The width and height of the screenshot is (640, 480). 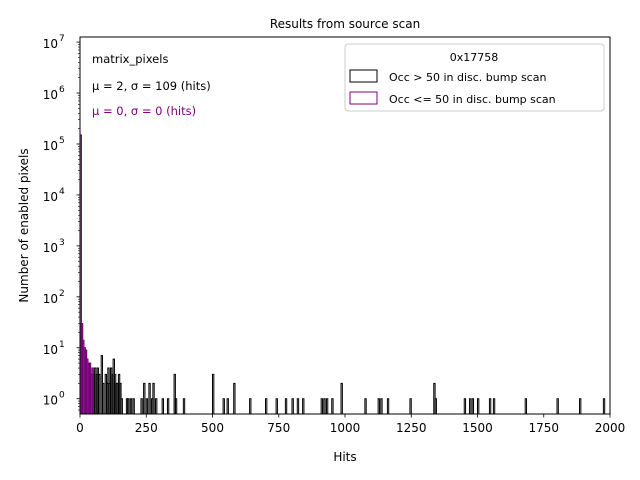 I want to click on legend-label-occ-gt-50: Occ > 50 in disc. bump scan, so click(x=467, y=77).